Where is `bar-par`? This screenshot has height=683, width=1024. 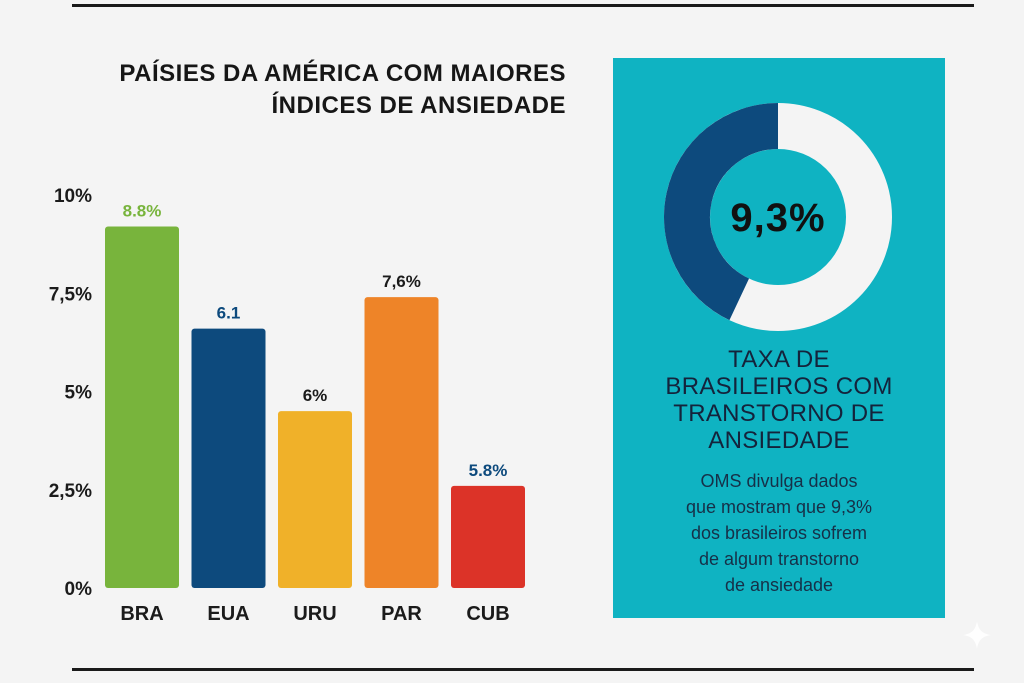 bar-par is located at coordinates (401, 442).